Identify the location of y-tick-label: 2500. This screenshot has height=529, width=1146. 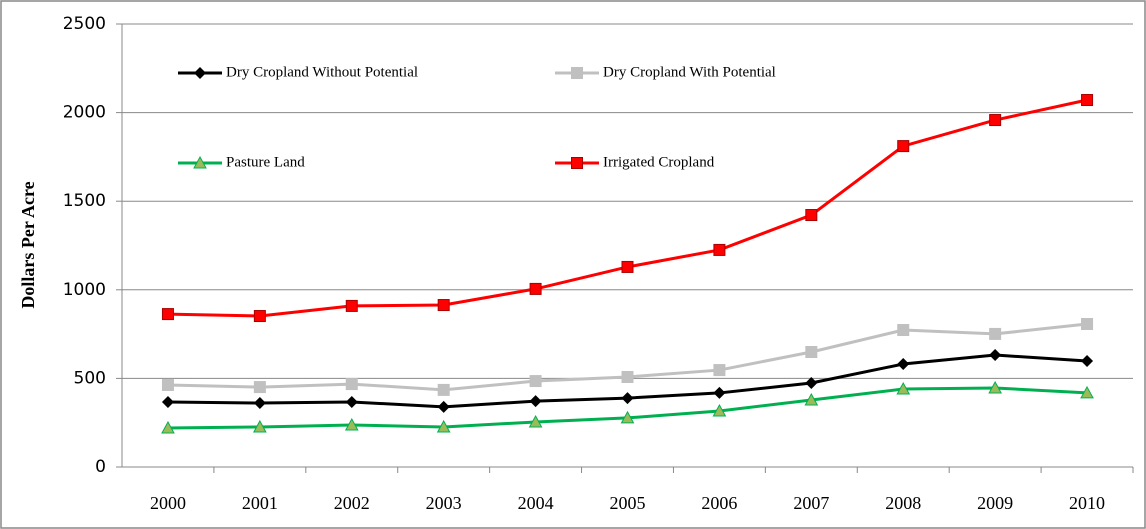
(84, 24).